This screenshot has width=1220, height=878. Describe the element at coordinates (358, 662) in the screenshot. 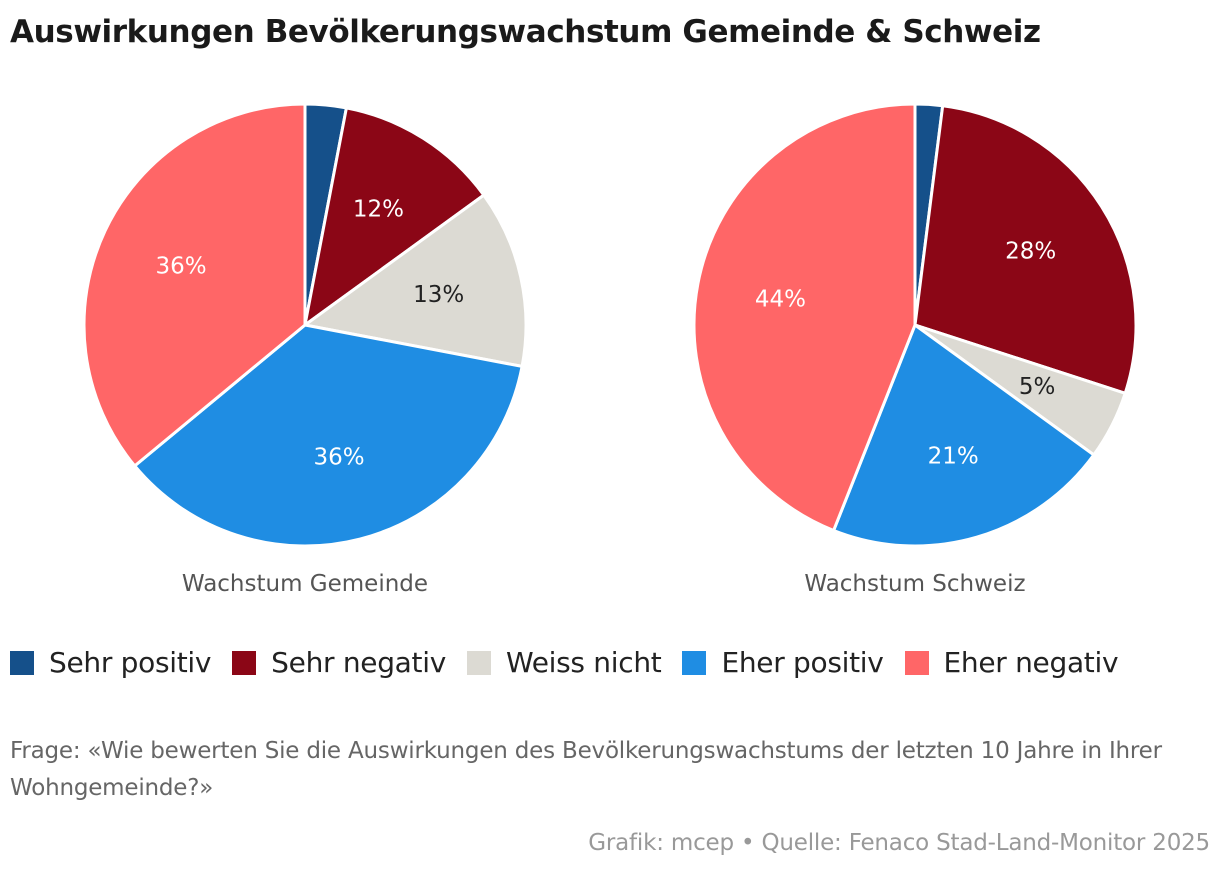

I see `legend-label: Sehr negativ` at that location.